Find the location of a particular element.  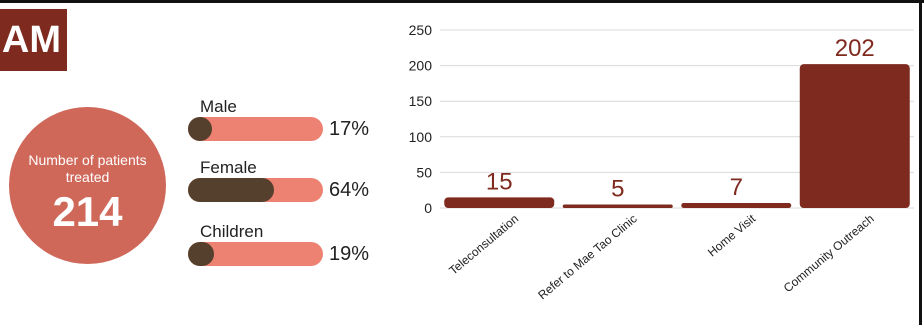

x-tick-label: Refer to Mae Tao Clinic is located at coordinates (587, 257).